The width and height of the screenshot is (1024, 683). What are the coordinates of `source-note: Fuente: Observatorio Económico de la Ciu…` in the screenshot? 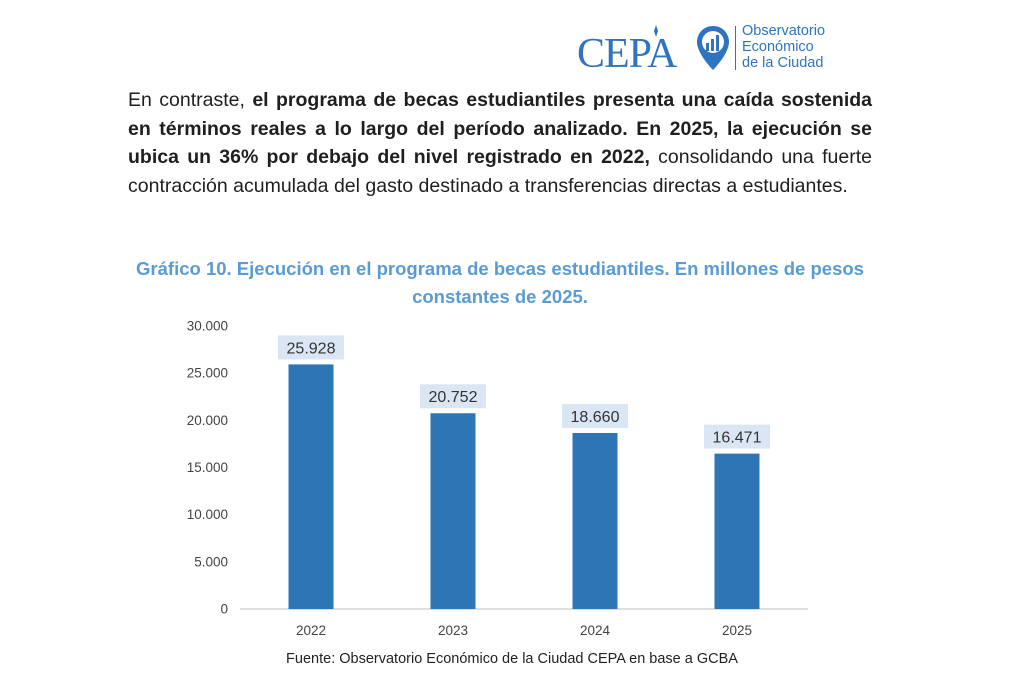 It's located at (512, 659).